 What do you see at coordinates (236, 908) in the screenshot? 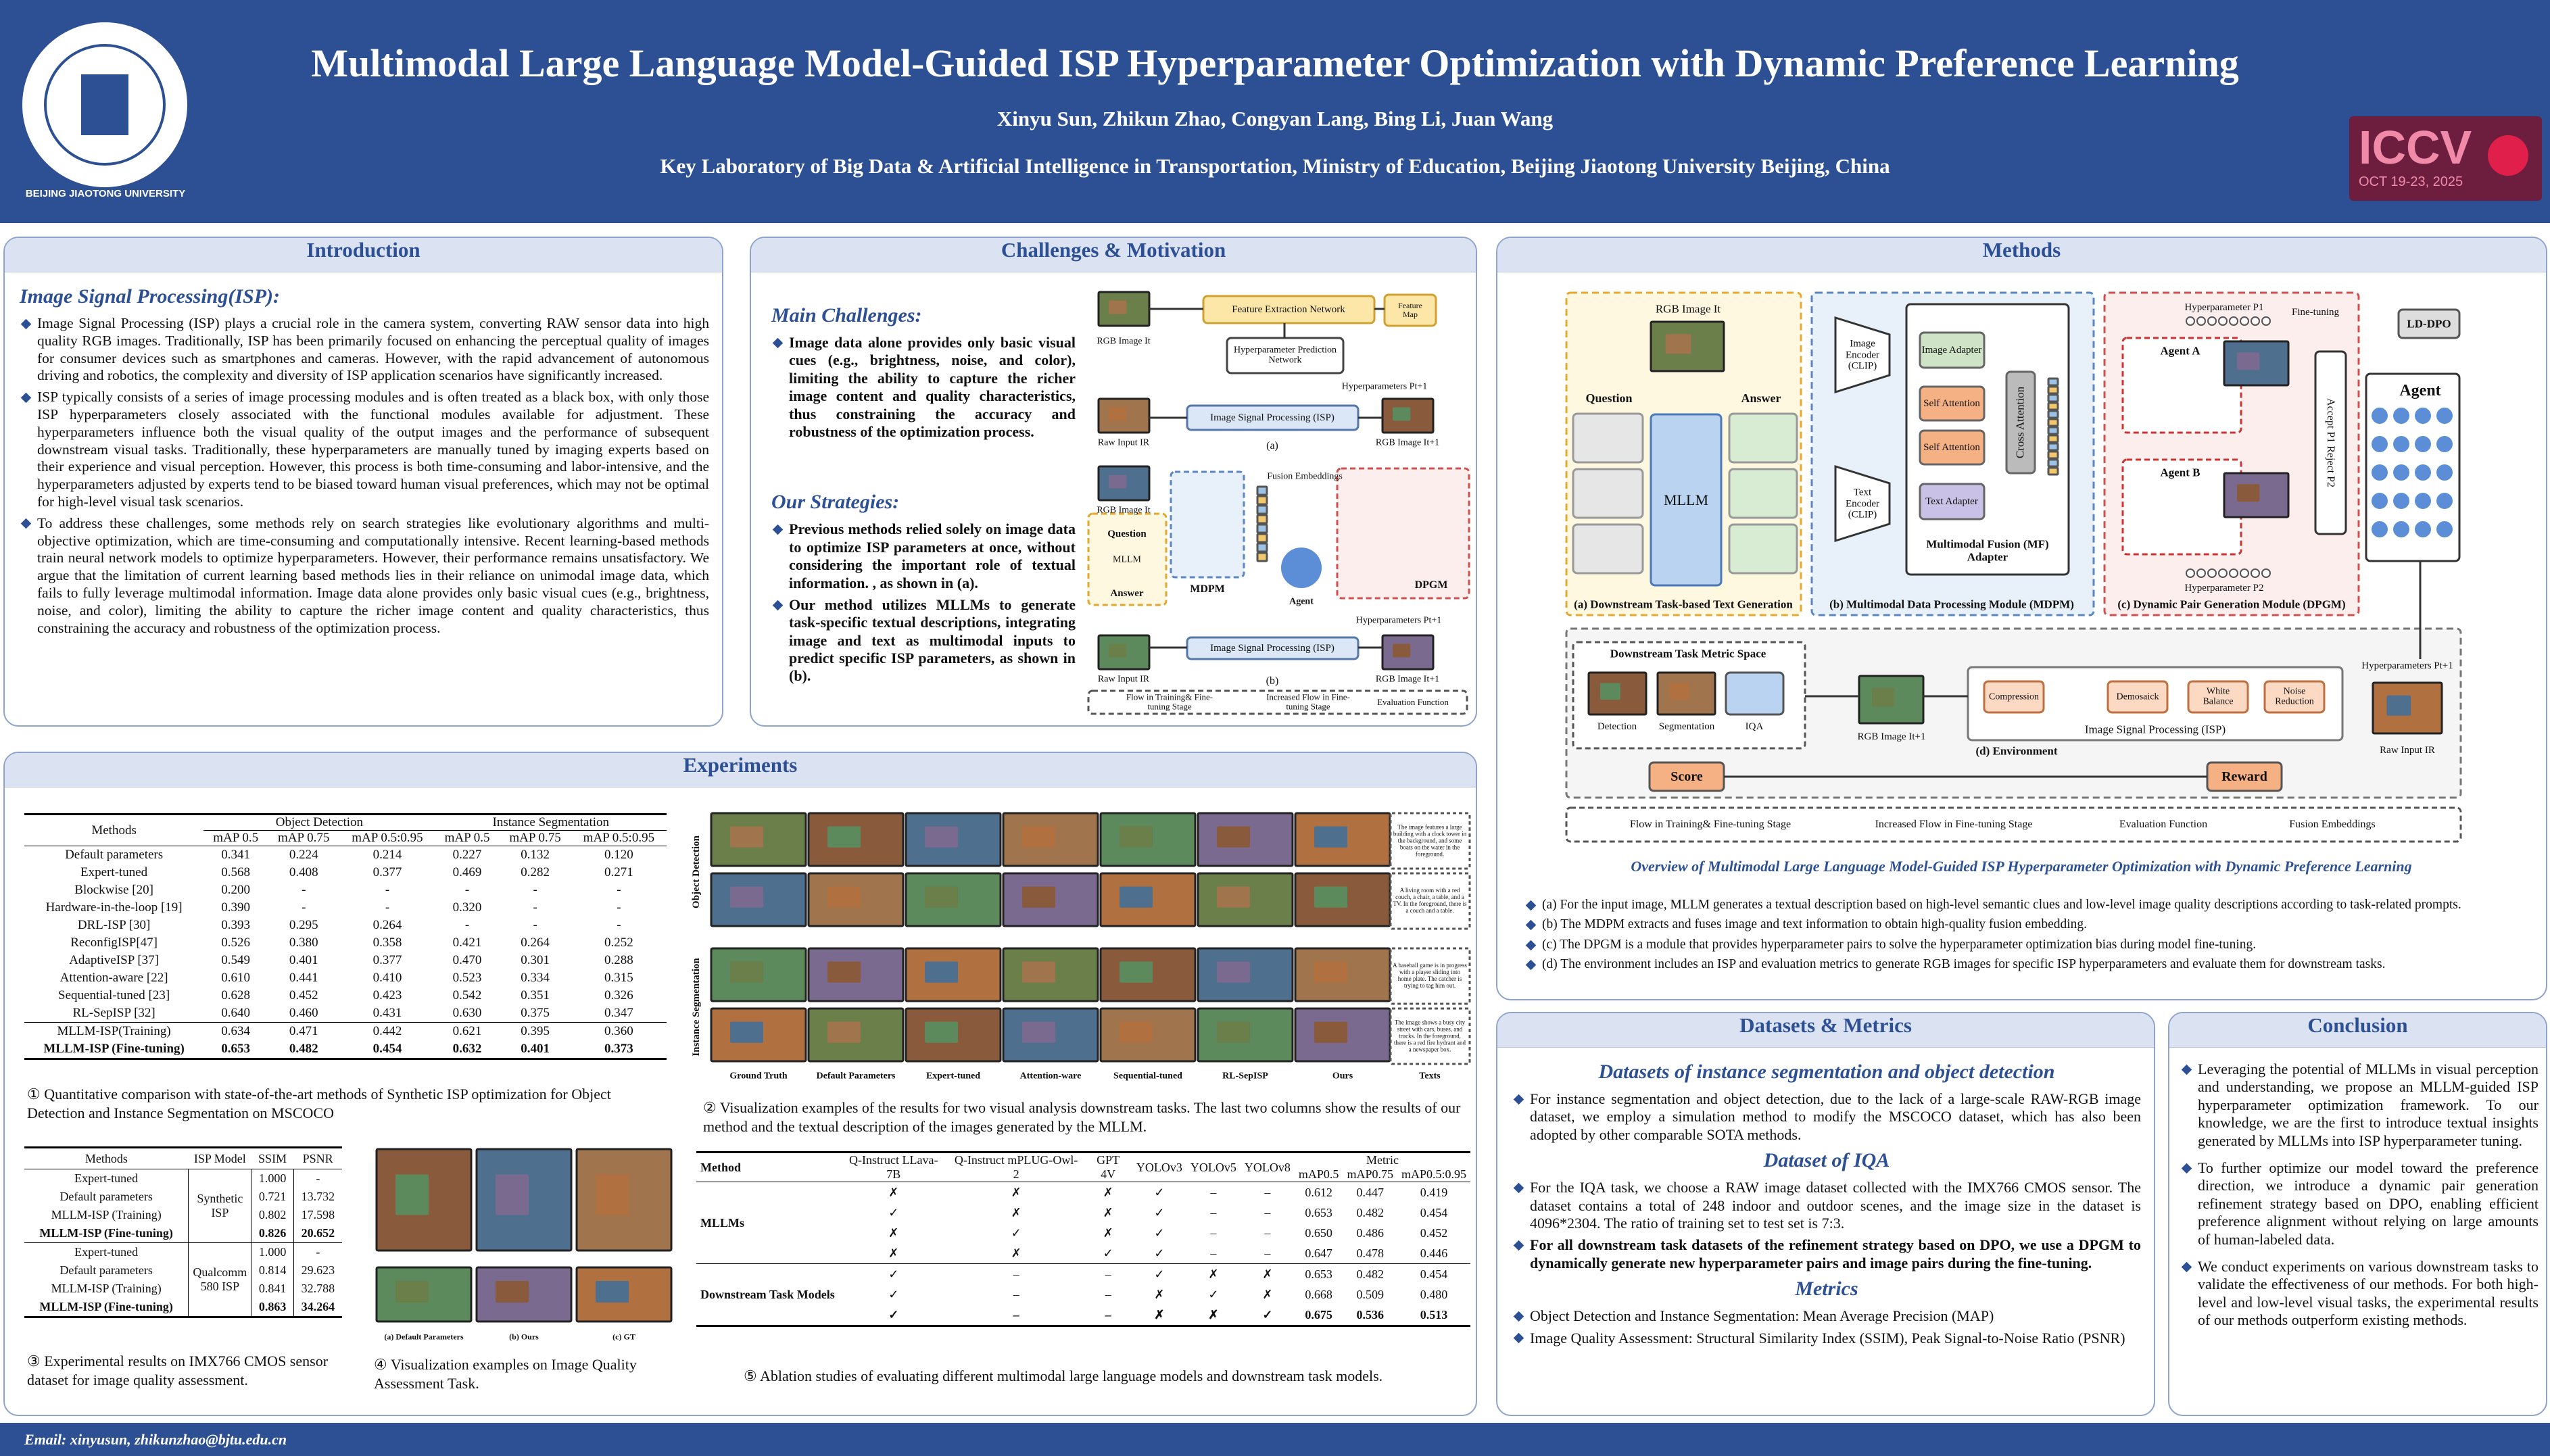
I see `table-cell: 0.390` at bounding box center [236, 908].